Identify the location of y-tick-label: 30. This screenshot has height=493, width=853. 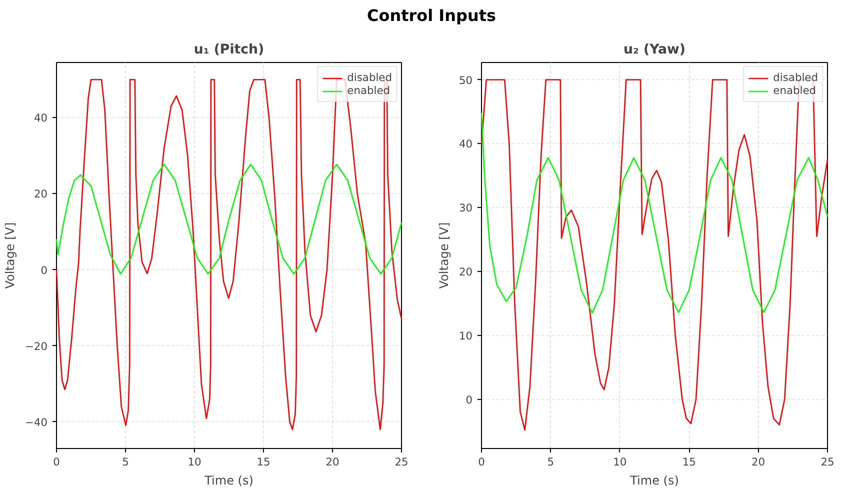
(465, 208).